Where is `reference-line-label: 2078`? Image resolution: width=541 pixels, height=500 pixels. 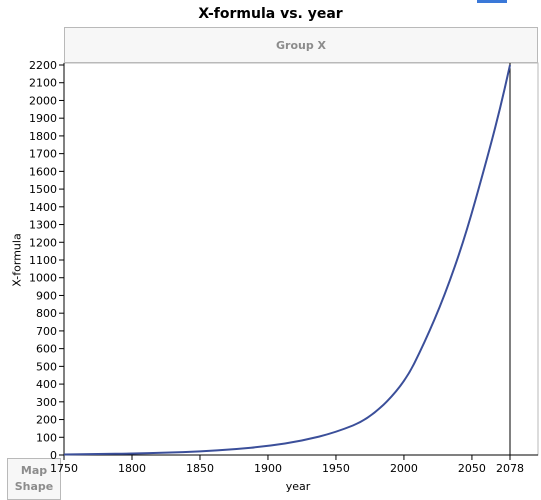
reference-line-label: 2078 is located at coordinates (510, 468).